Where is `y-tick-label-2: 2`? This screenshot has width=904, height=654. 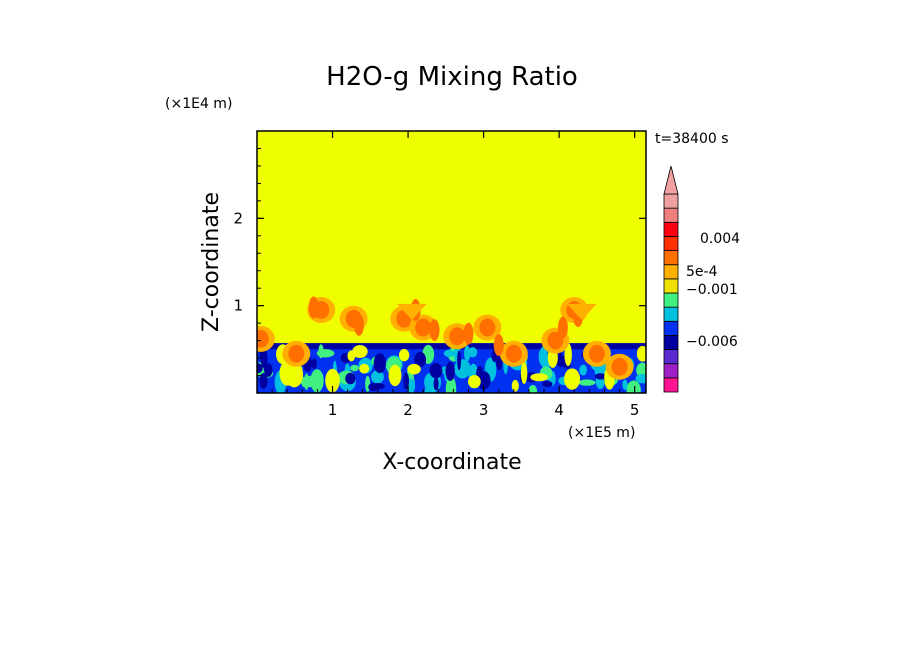 y-tick-label-2: 2 is located at coordinates (238, 218).